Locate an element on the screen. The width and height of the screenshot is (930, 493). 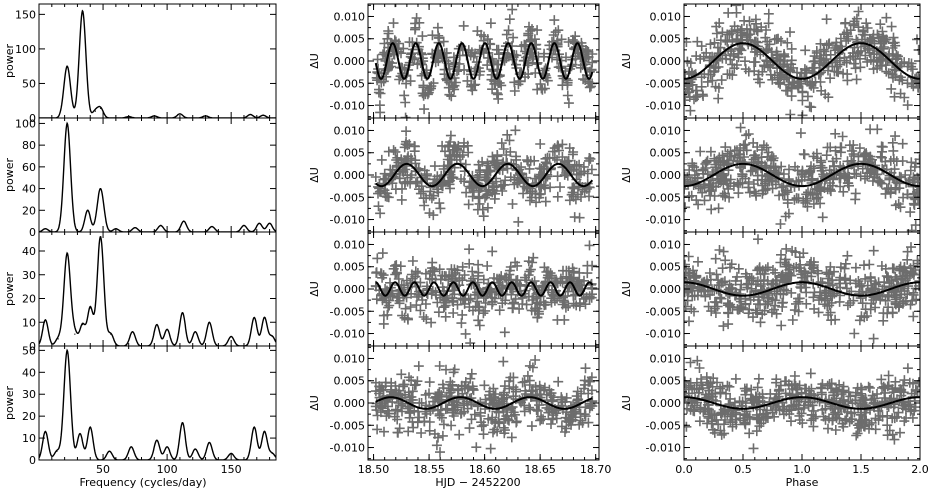
periodogram-panel-4: 0 10 20 30 40 50 50 100 150 power is located at coordinates (140, 410).